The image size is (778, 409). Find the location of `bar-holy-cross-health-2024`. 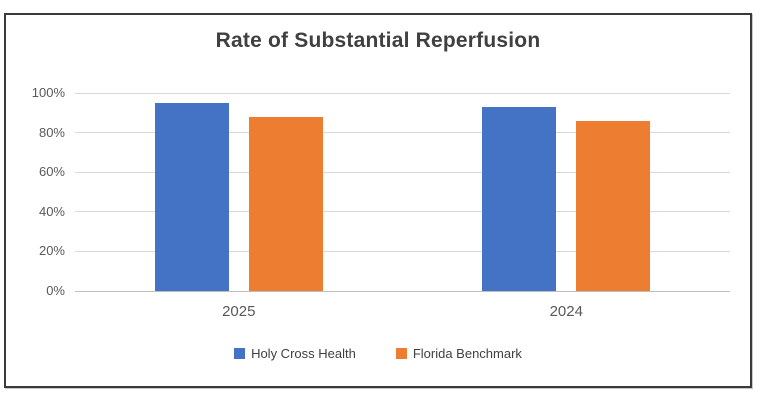

bar-holy-cross-health-2024 is located at coordinates (519, 198).